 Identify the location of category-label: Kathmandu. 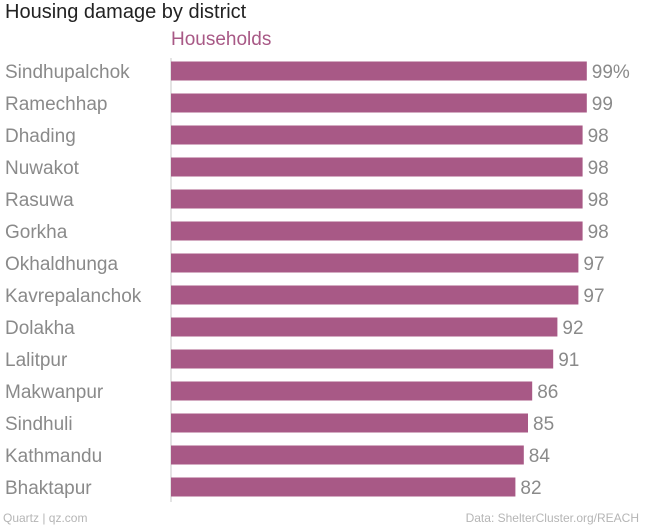
(53, 456).